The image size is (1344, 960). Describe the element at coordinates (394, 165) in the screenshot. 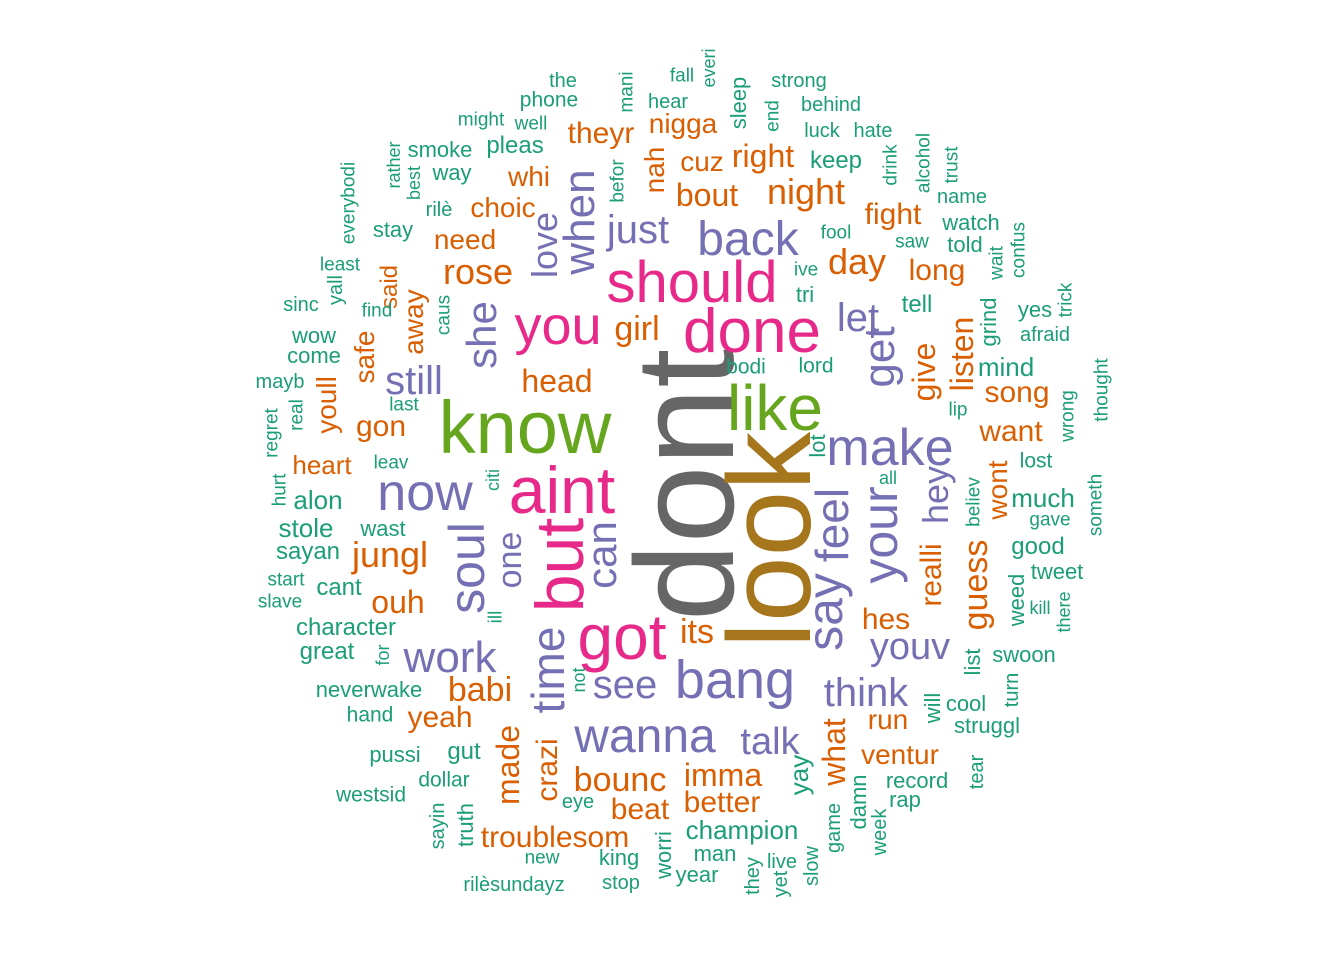

I see `word-rather: rather` at that location.